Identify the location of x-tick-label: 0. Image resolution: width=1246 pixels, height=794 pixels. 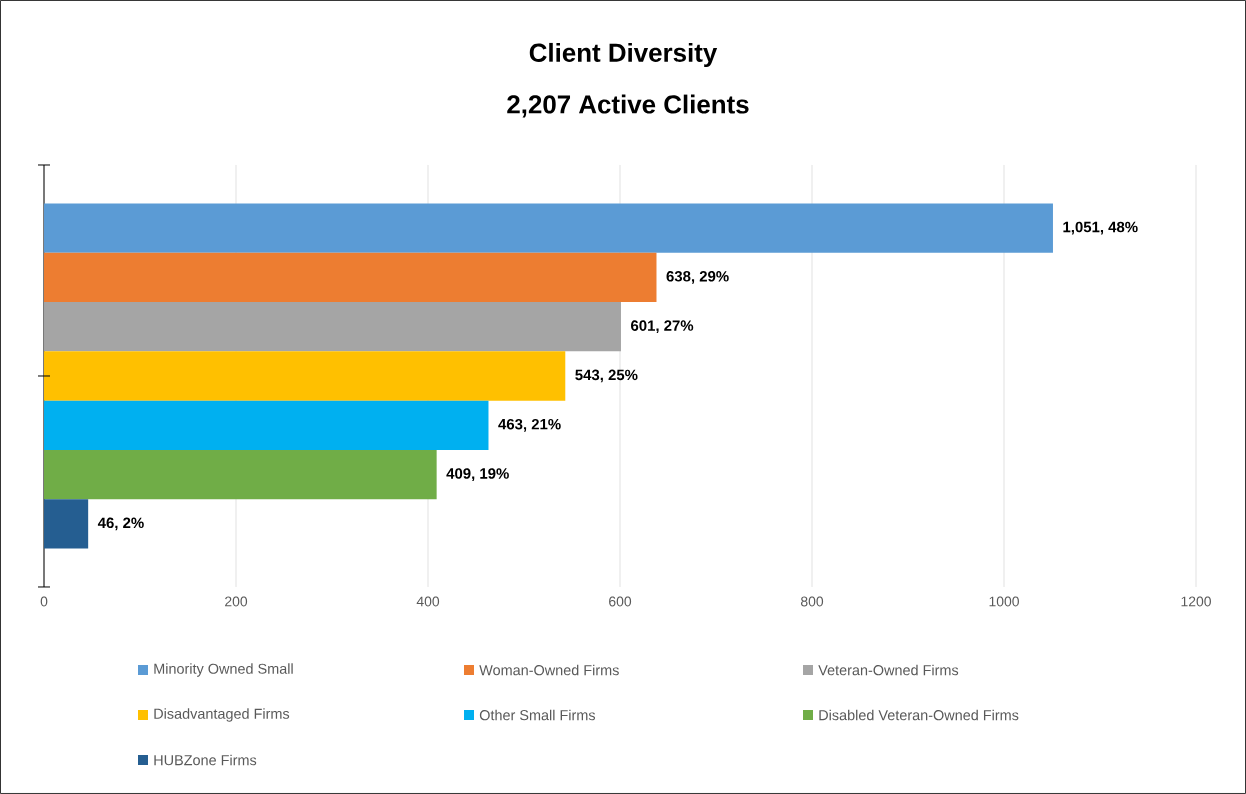
(44, 601).